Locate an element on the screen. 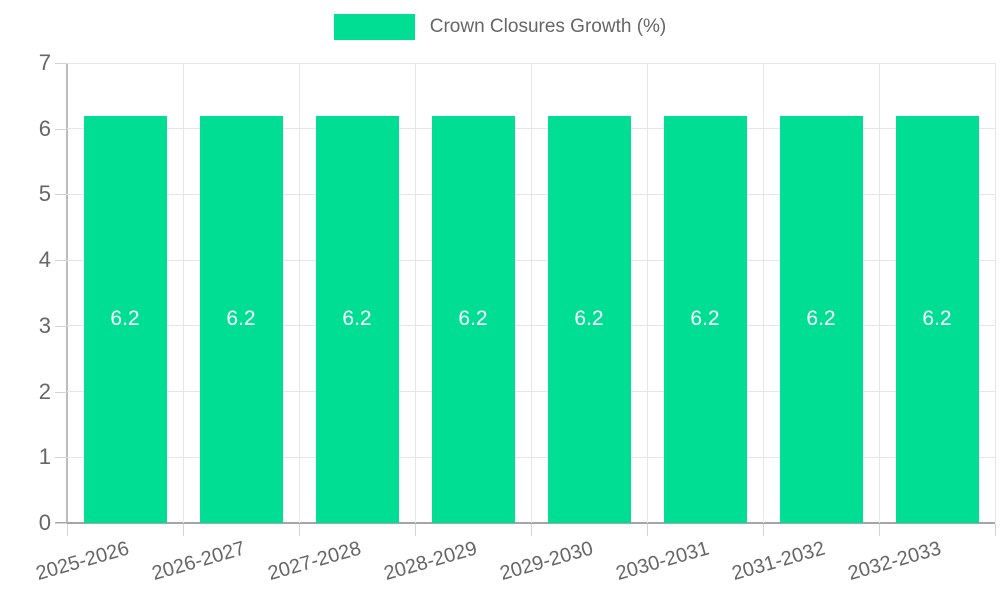 This screenshot has width=1000, height=600. y-axis-tick-label: 2 is located at coordinates (44, 391).